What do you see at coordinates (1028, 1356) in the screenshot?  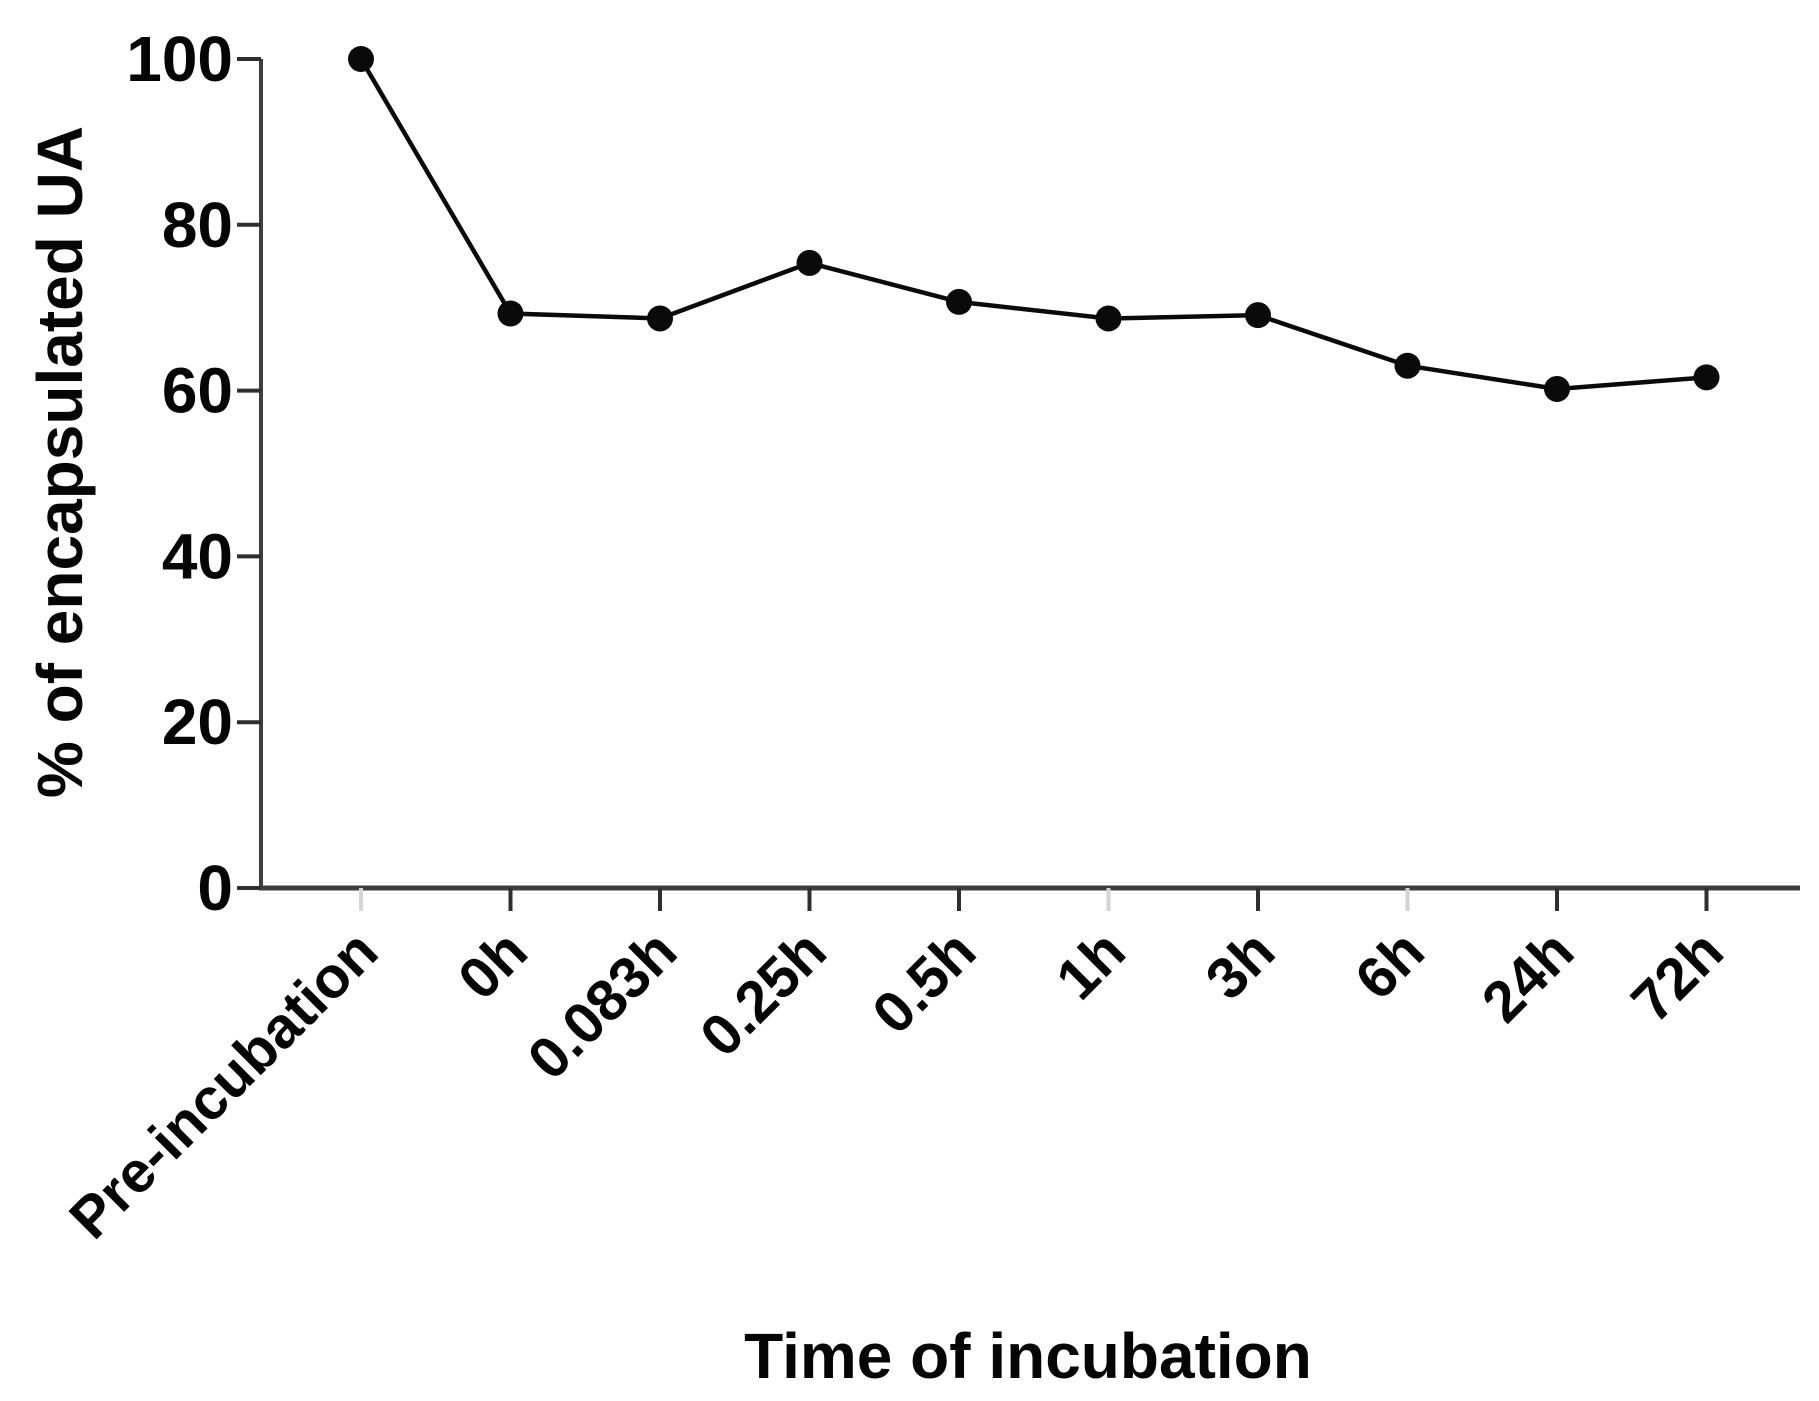 I see `x-axis-title: Time of incubation` at bounding box center [1028, 1356].